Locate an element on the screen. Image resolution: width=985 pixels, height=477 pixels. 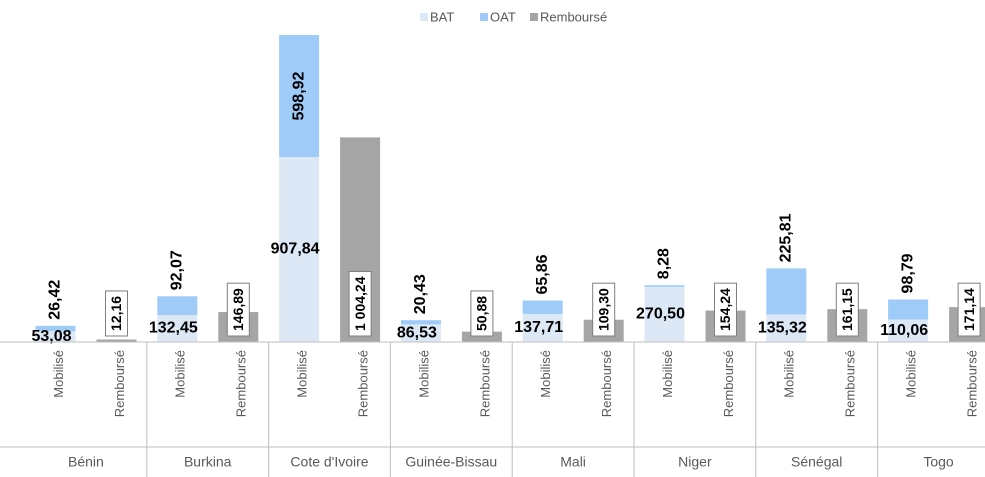
group-label: Togo is located at coordinates (938, 462).